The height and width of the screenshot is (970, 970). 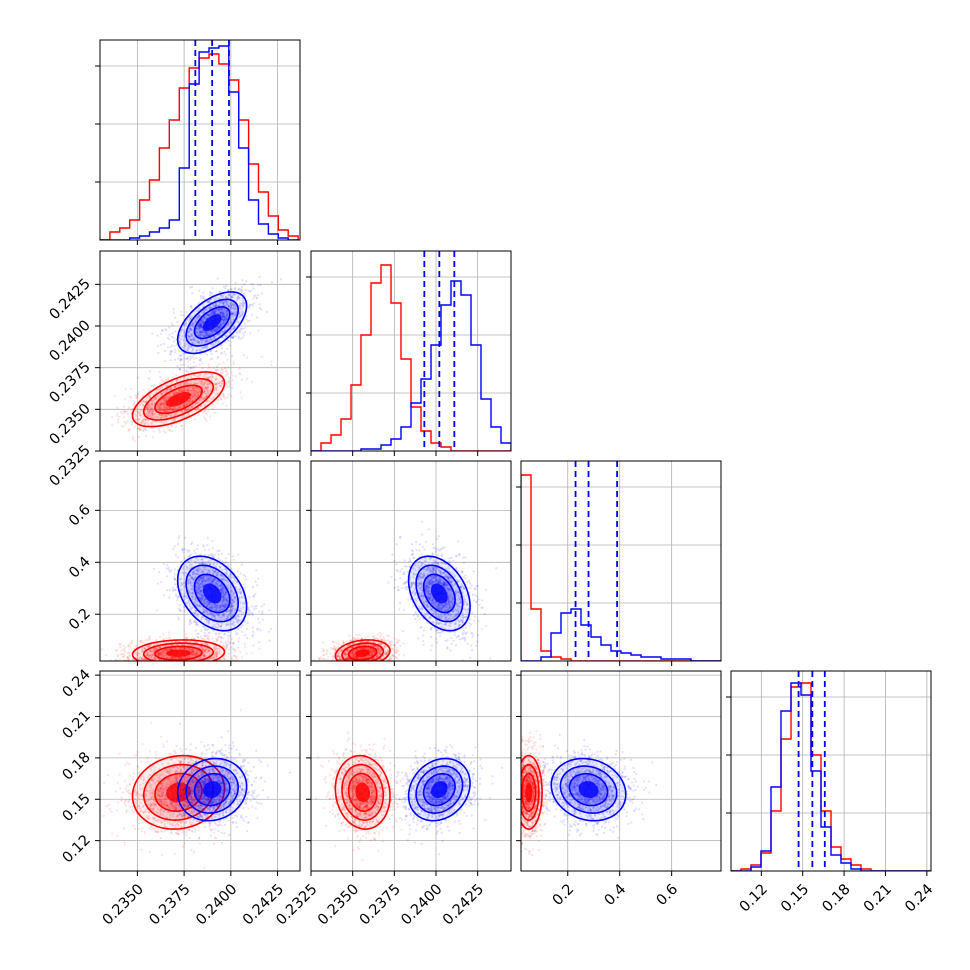 What do you see at coordinates (178, 399) in the screenshot?
I see `contour-line` at bounding box center [178, 399].